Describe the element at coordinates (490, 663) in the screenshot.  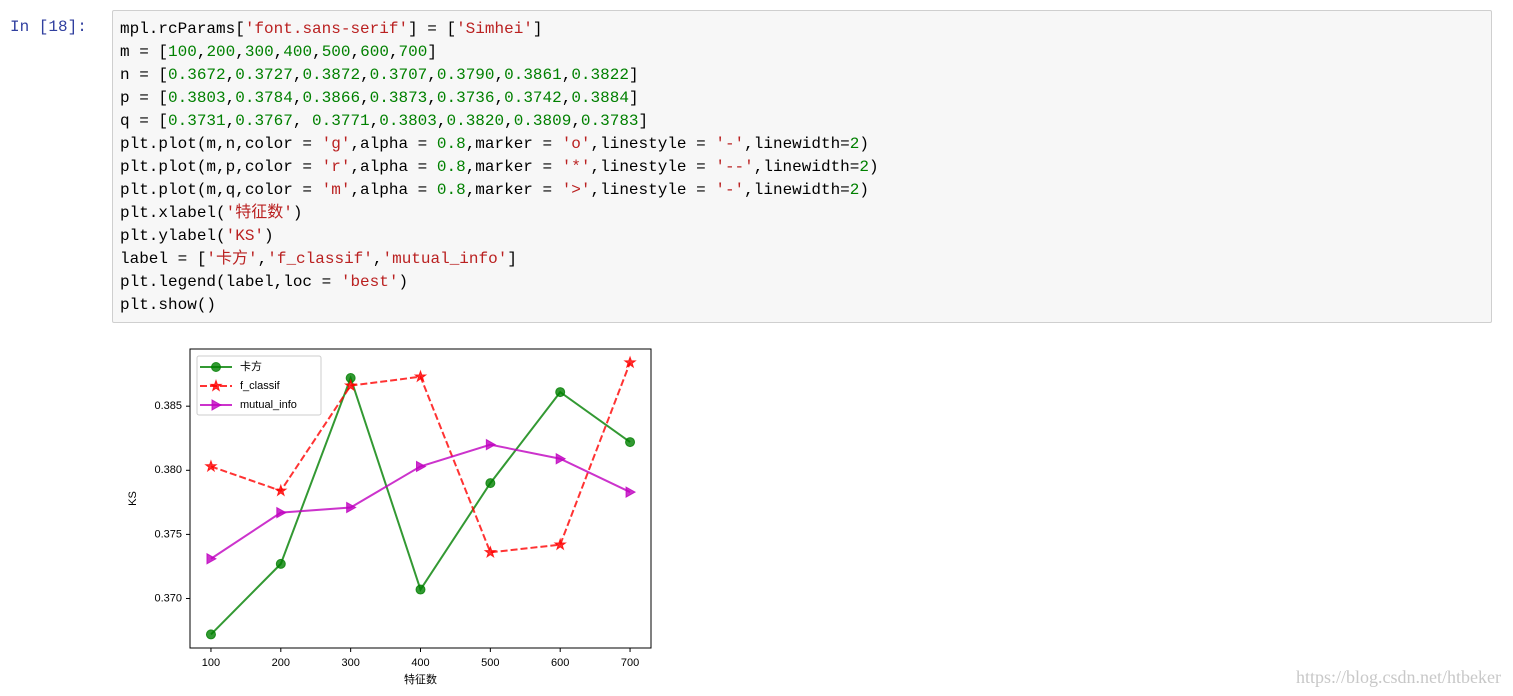
I see `x-tick-label: 500` at that location.